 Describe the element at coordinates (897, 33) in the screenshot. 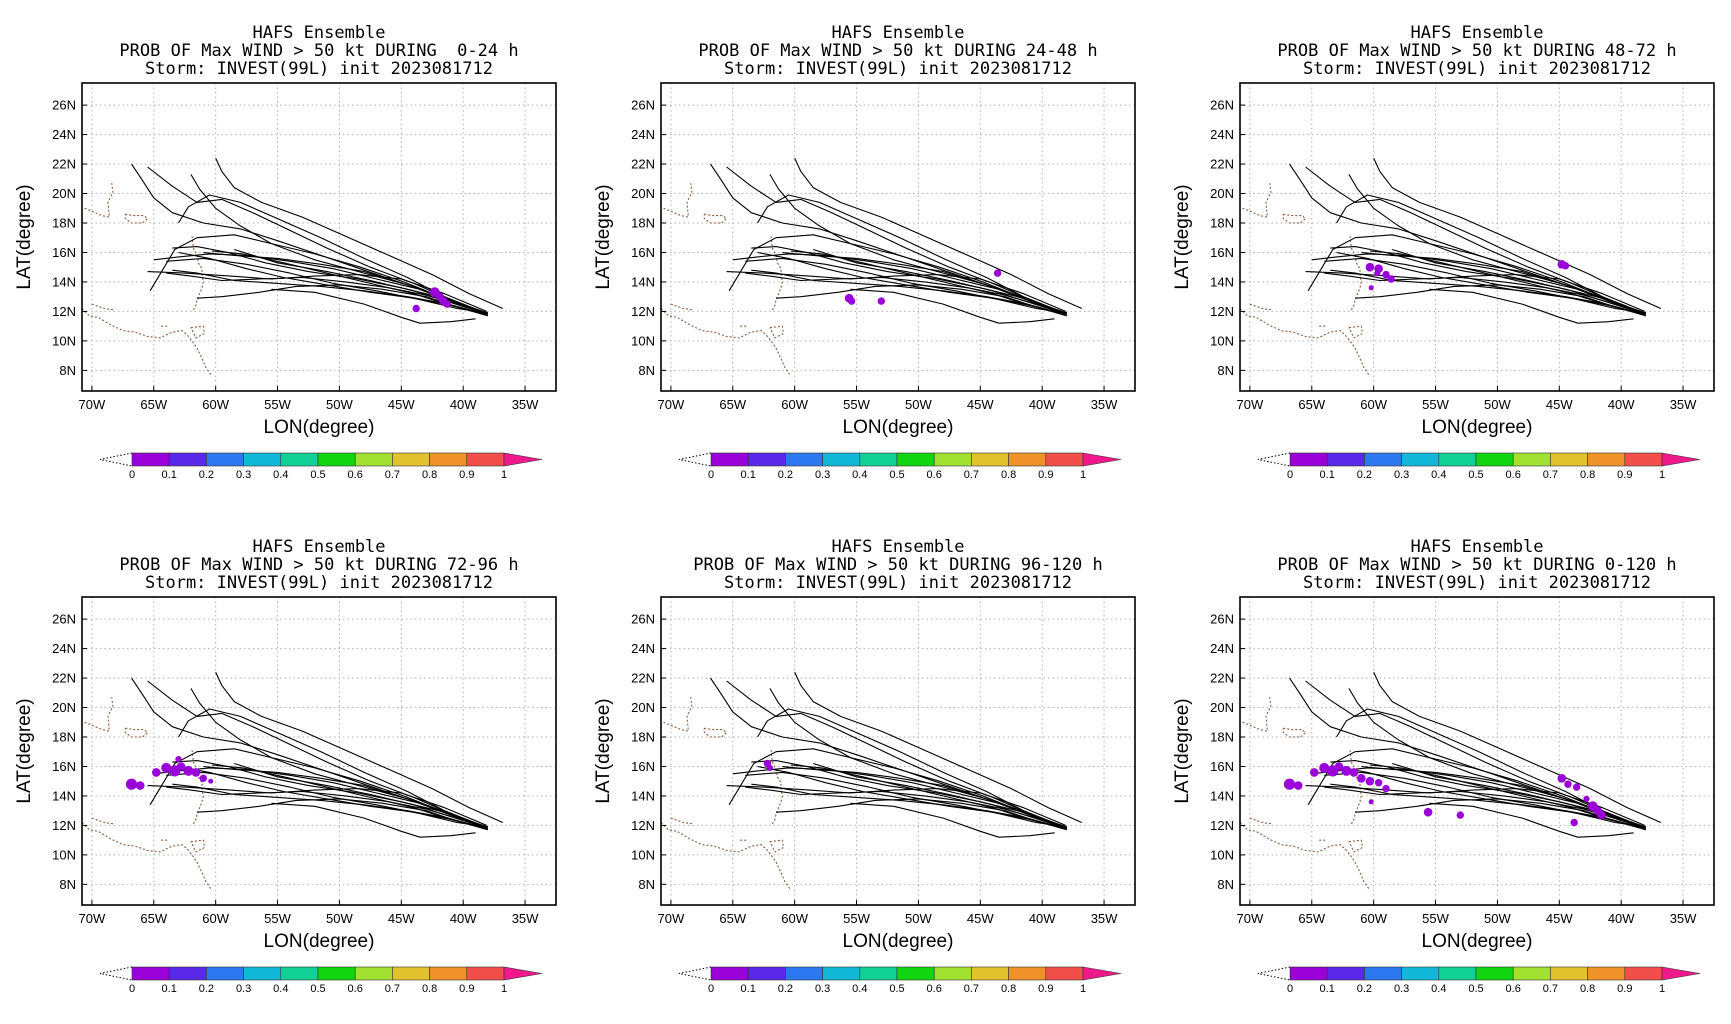

I see `panel-title: HAFS Ensemble` at that location.